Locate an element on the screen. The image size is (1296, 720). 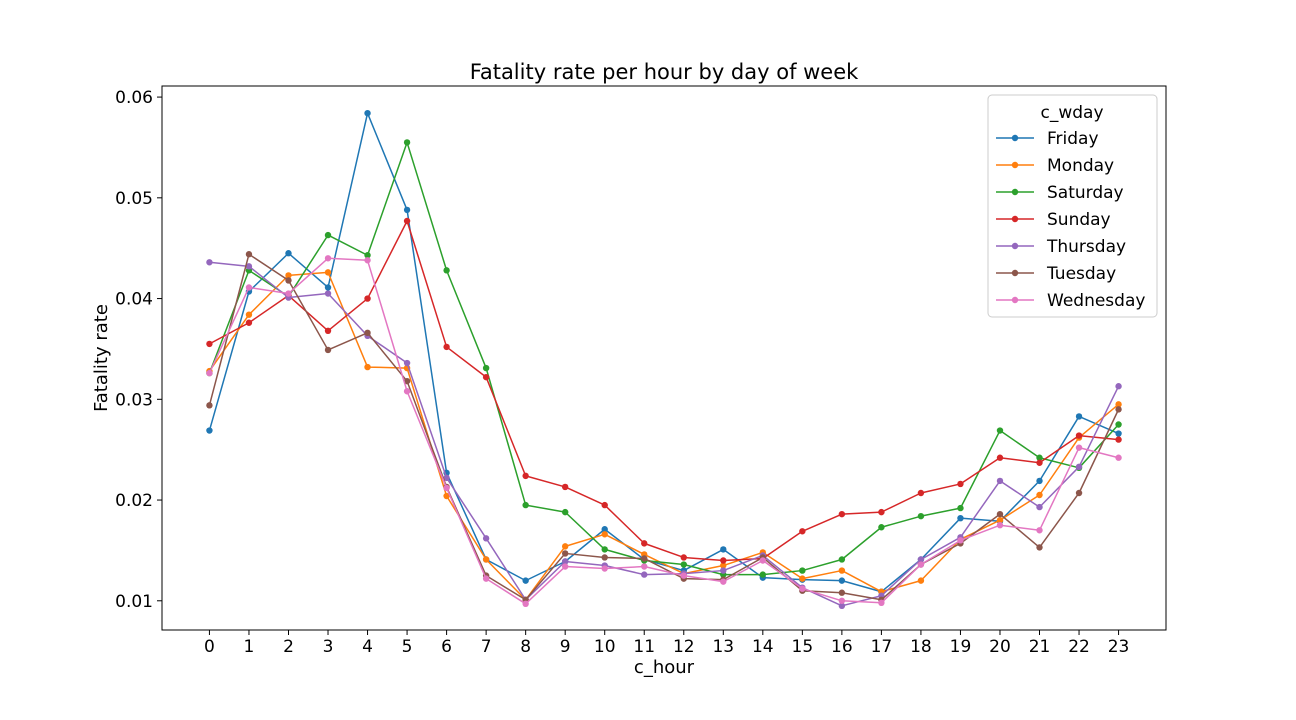
y-axis: 0.01 0.02 0.03 0.04 0.05 0.06 is located at coordinates (138, 350).